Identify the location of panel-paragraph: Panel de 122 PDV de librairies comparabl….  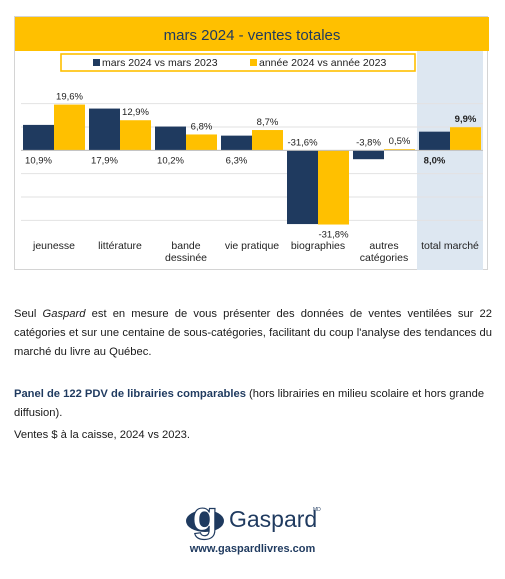
(253, 404).